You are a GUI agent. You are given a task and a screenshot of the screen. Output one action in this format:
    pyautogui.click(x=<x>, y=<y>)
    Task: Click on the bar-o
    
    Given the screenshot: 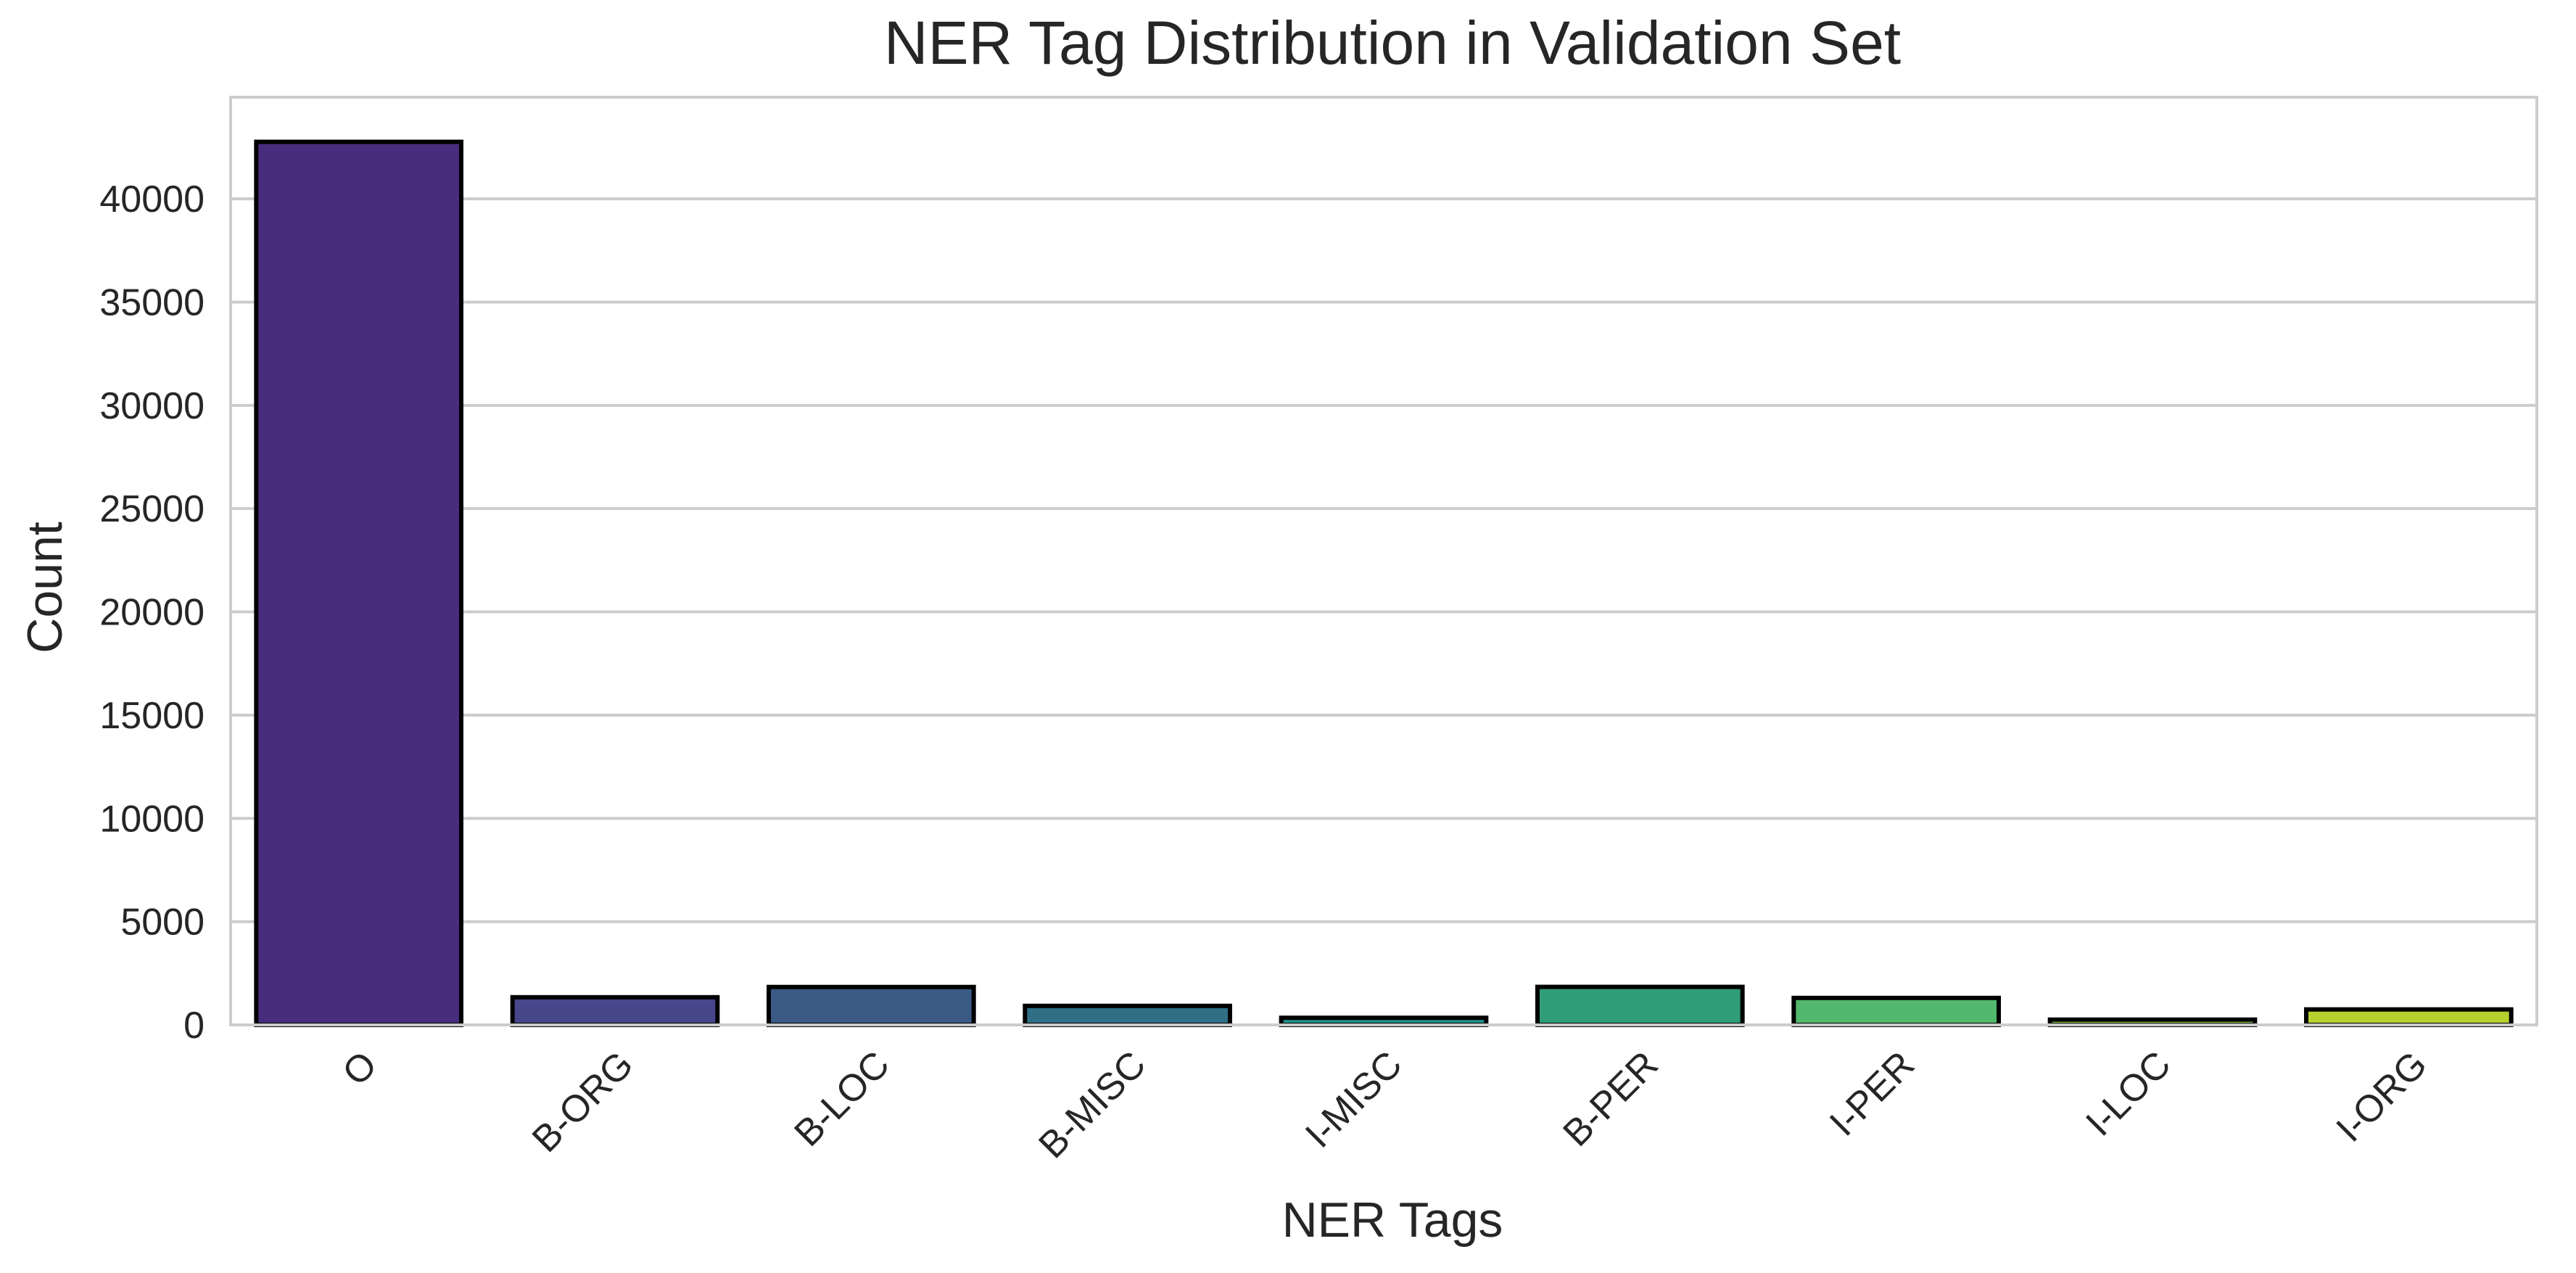 What is the action you would take?
    pyautogui.click(x=358, y=583)
    